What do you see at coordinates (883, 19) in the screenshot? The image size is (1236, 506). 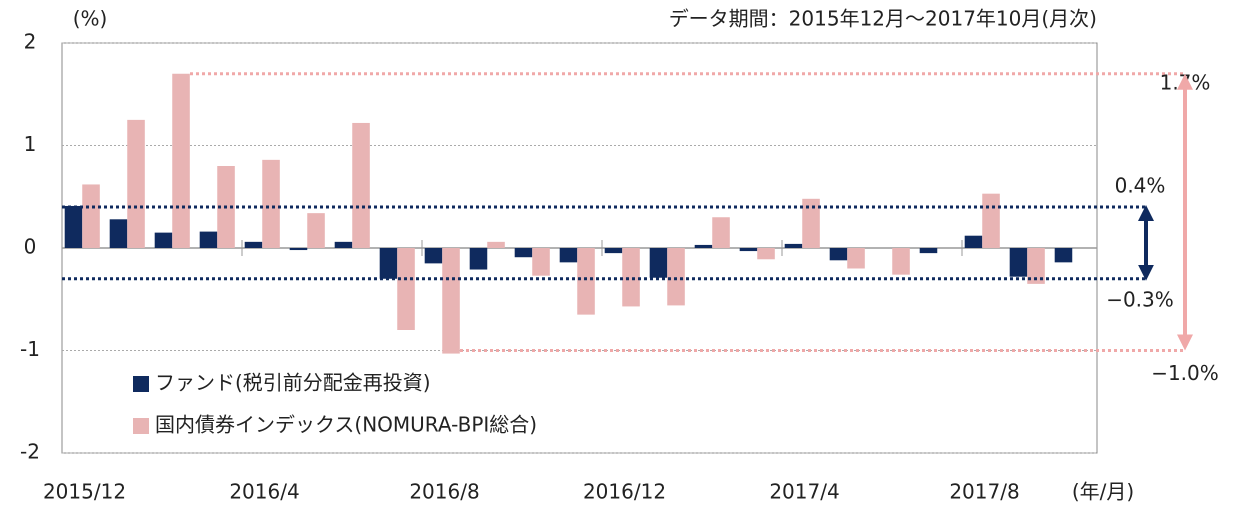 I see `subtitle: データ期間：2015年12月～2017年10月(月次)` at bounding box center [883, 19].